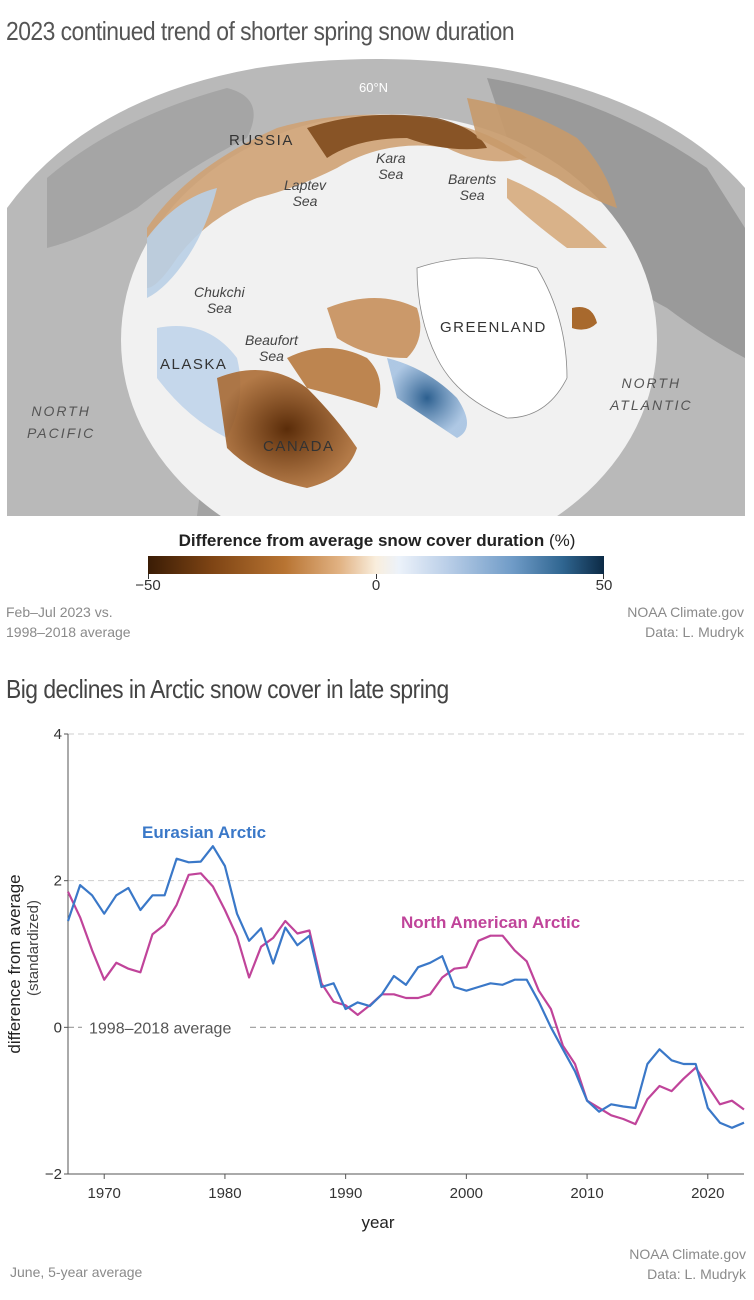 This screenshot has width=754, height=1300. What do you see at coordinates (687, 1254) in the screenshot?
I see `chart-credit: NOAA Climate.gov` at bounding box center [687, 1254].